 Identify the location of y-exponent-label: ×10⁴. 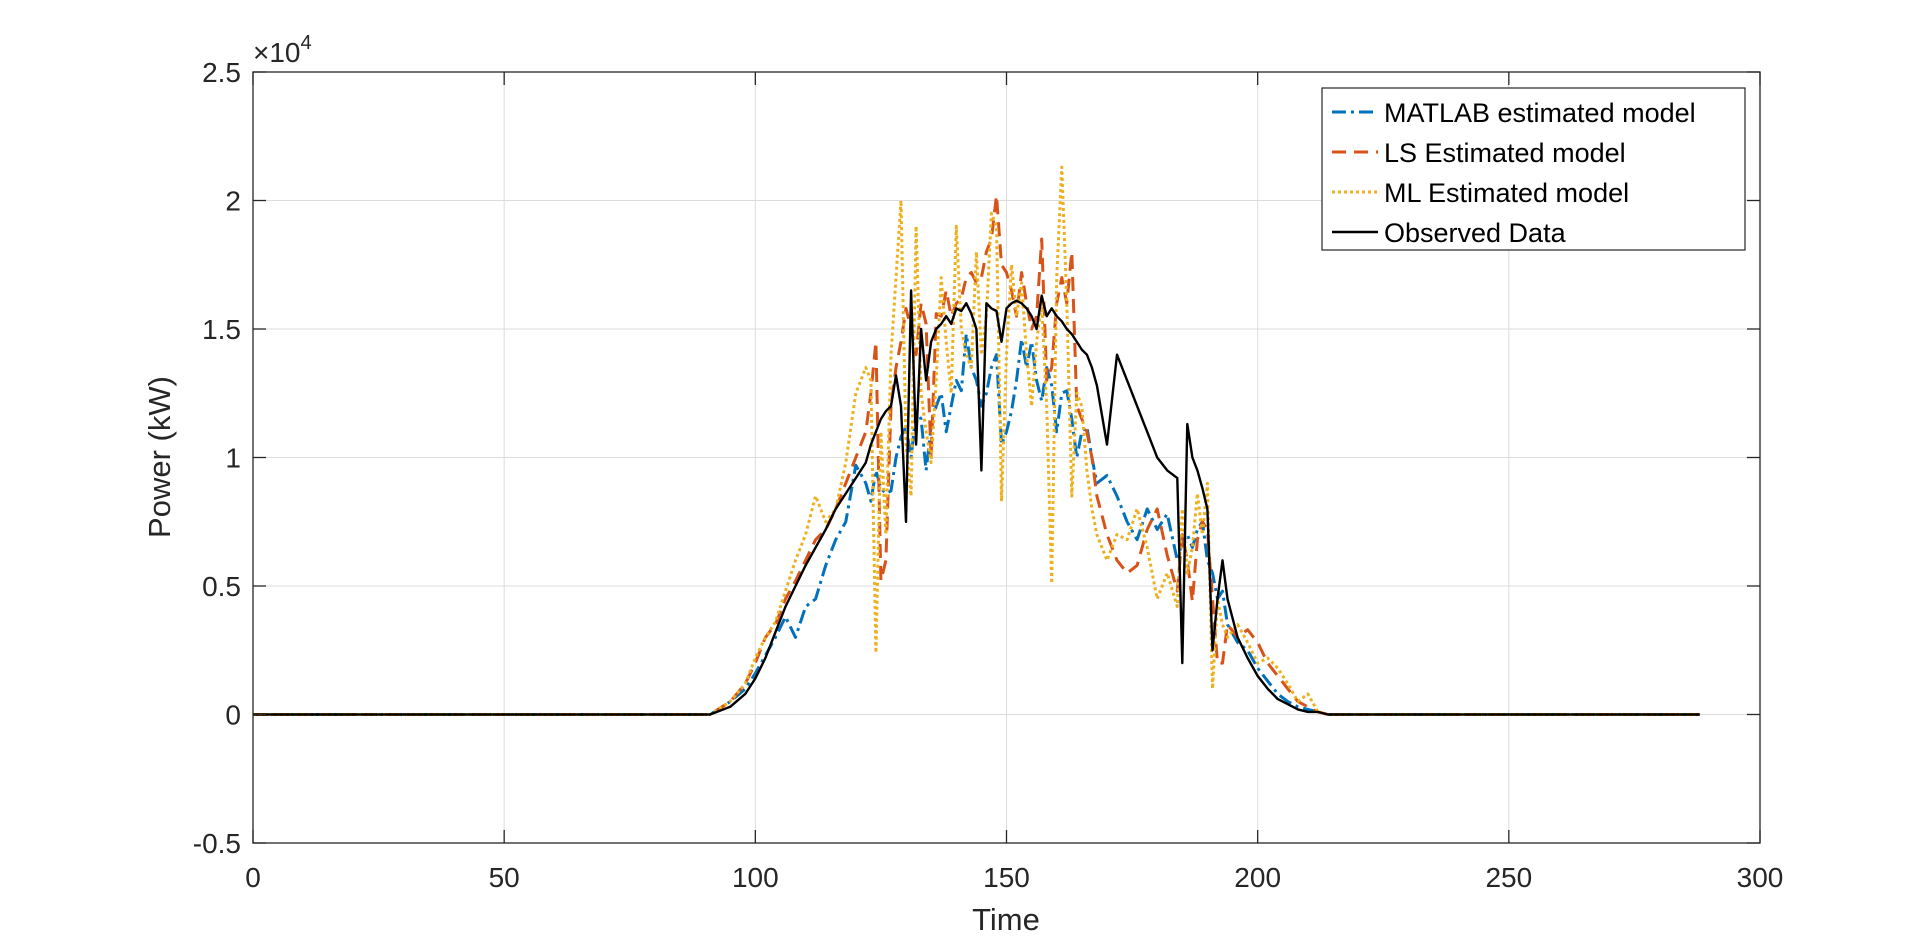
(282, 50).